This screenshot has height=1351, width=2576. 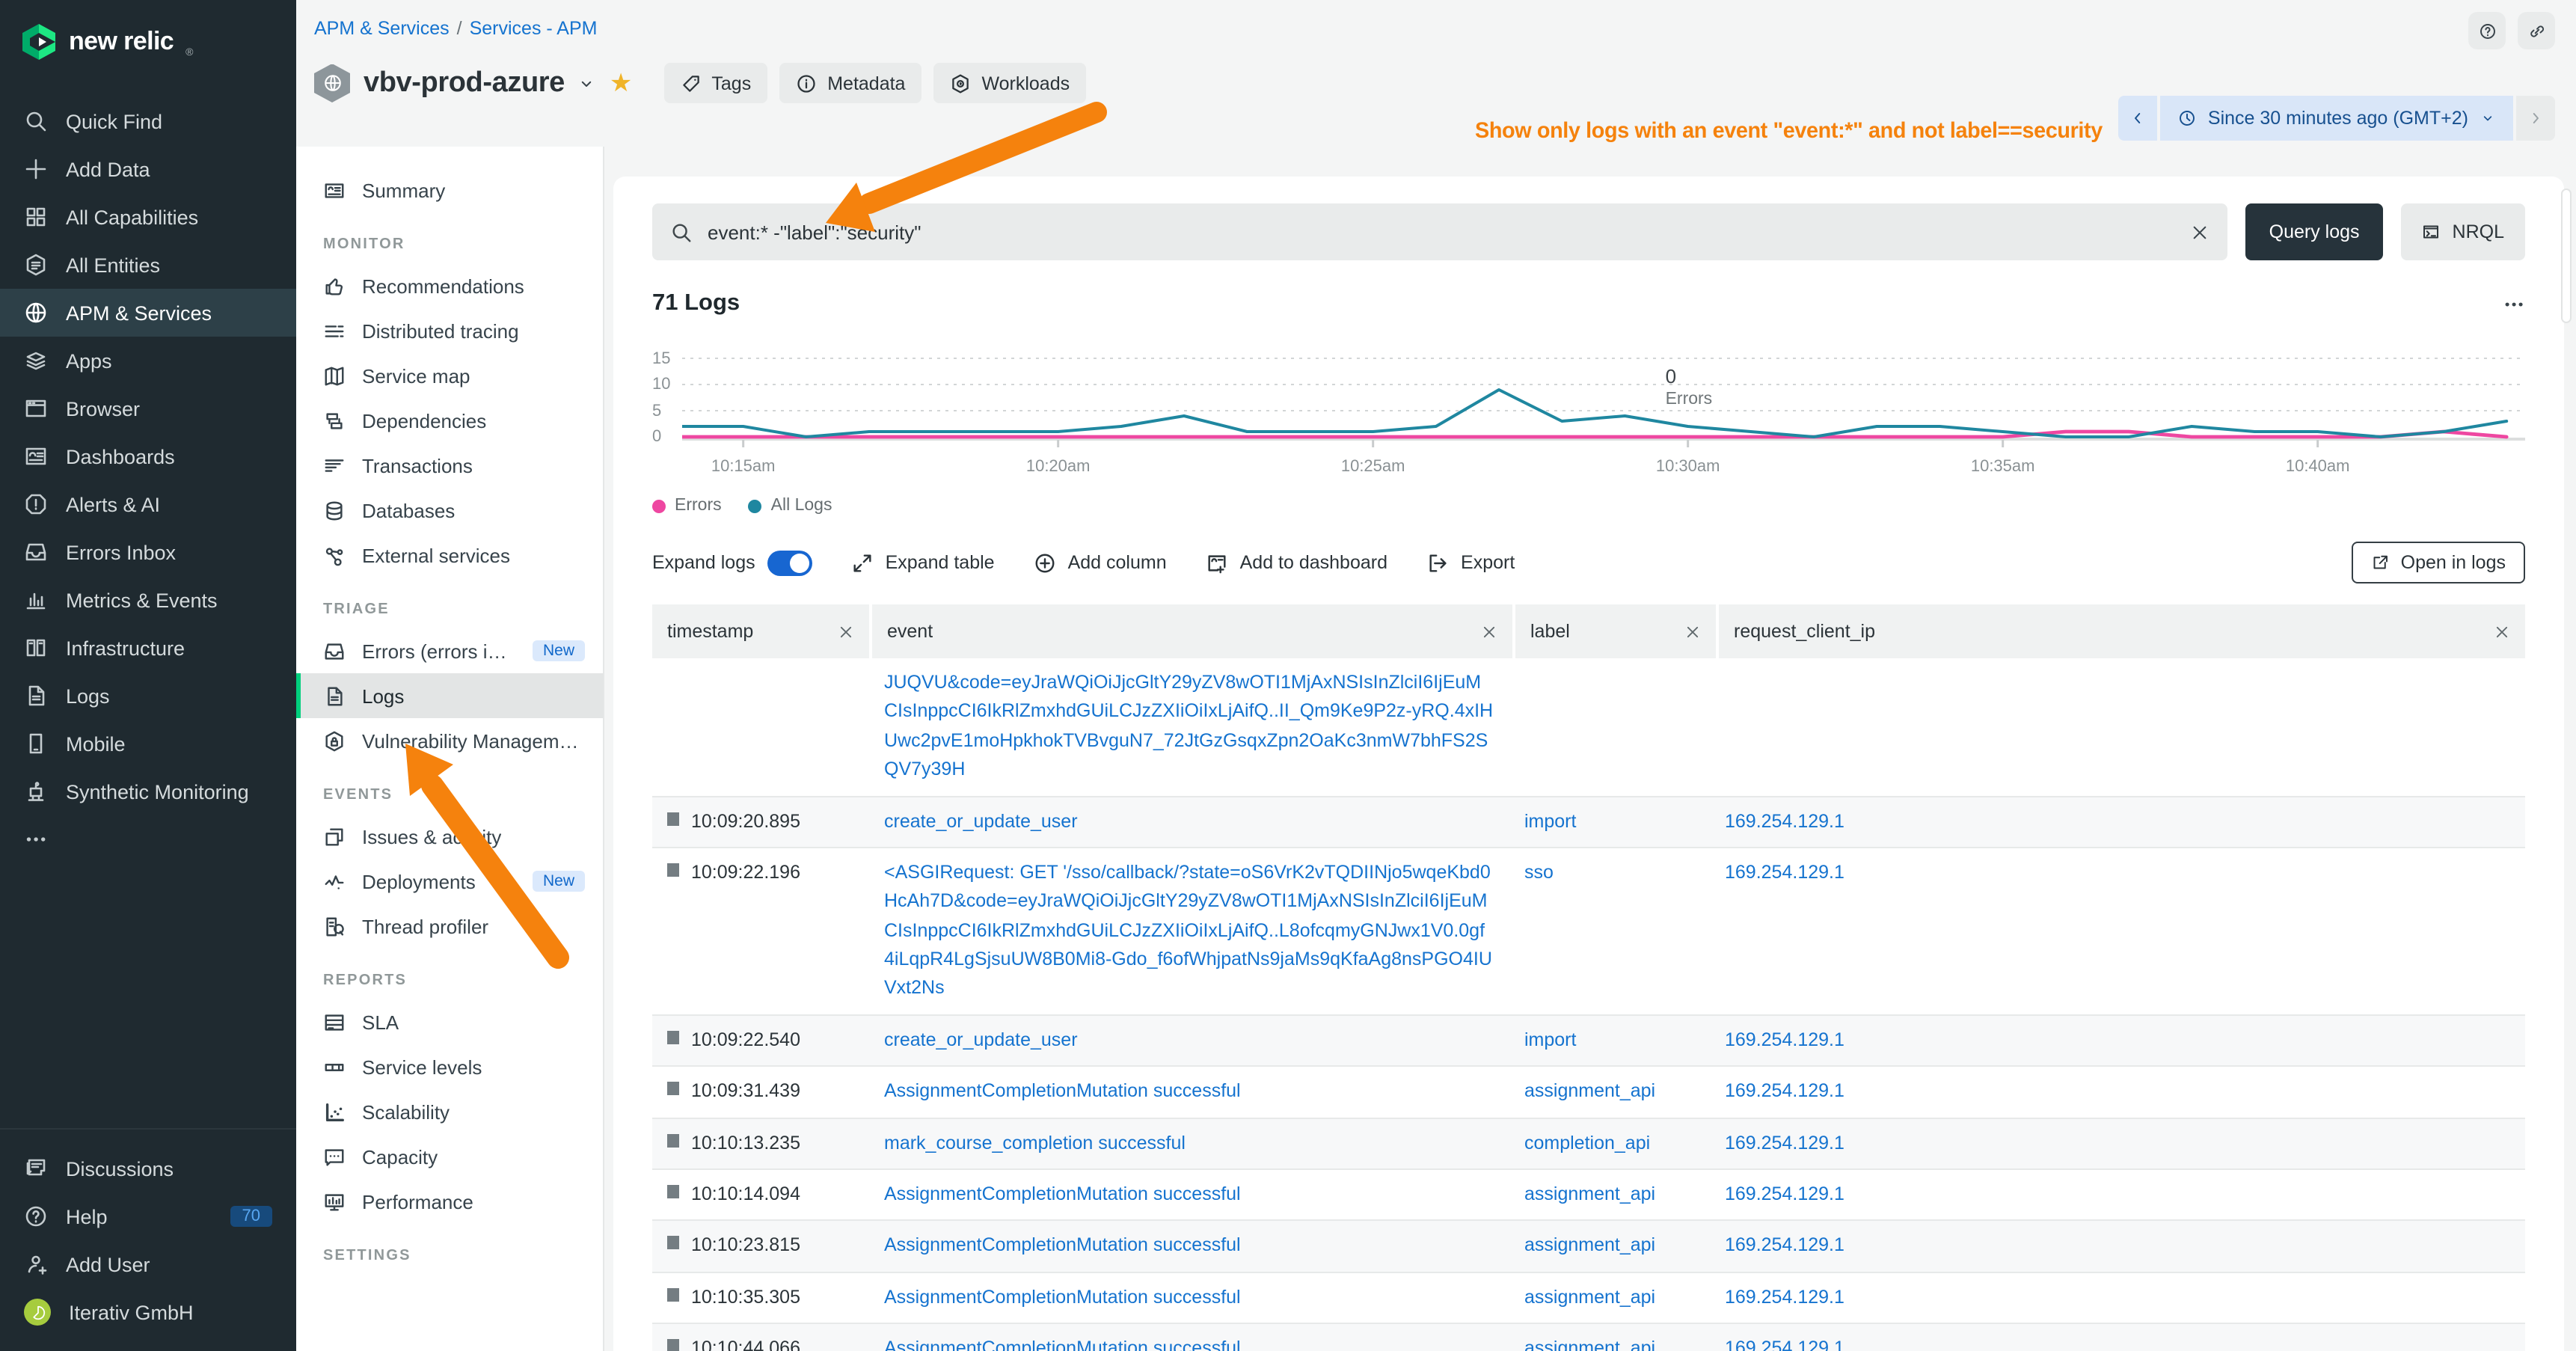 I want to click on entity-switcher-chevron-icon, so click(x=587, y=83).